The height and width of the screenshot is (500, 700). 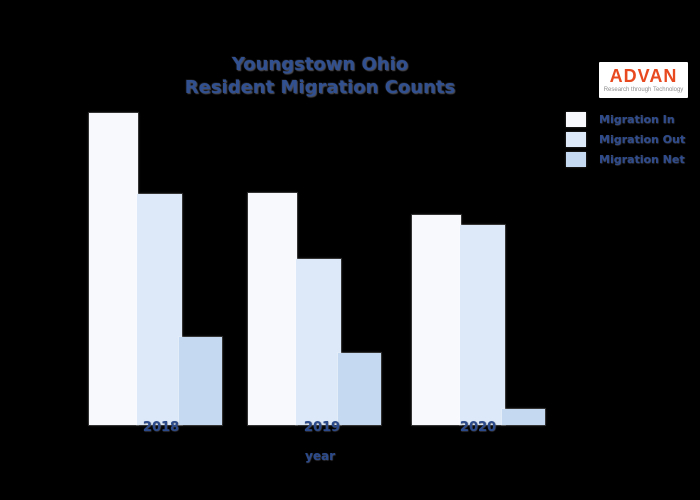 I want to click on bar-migration-in-2020, so click(x=436, y=320).